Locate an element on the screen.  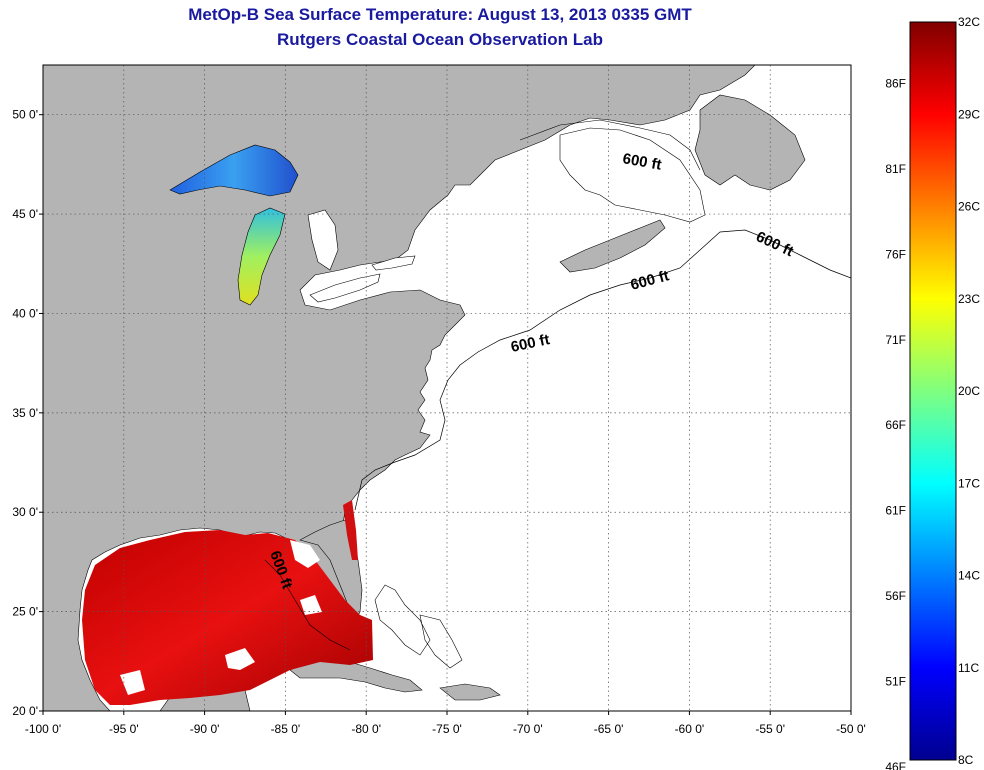
longitude-tick-label: -70 0' is located at coordinates (528, 729).